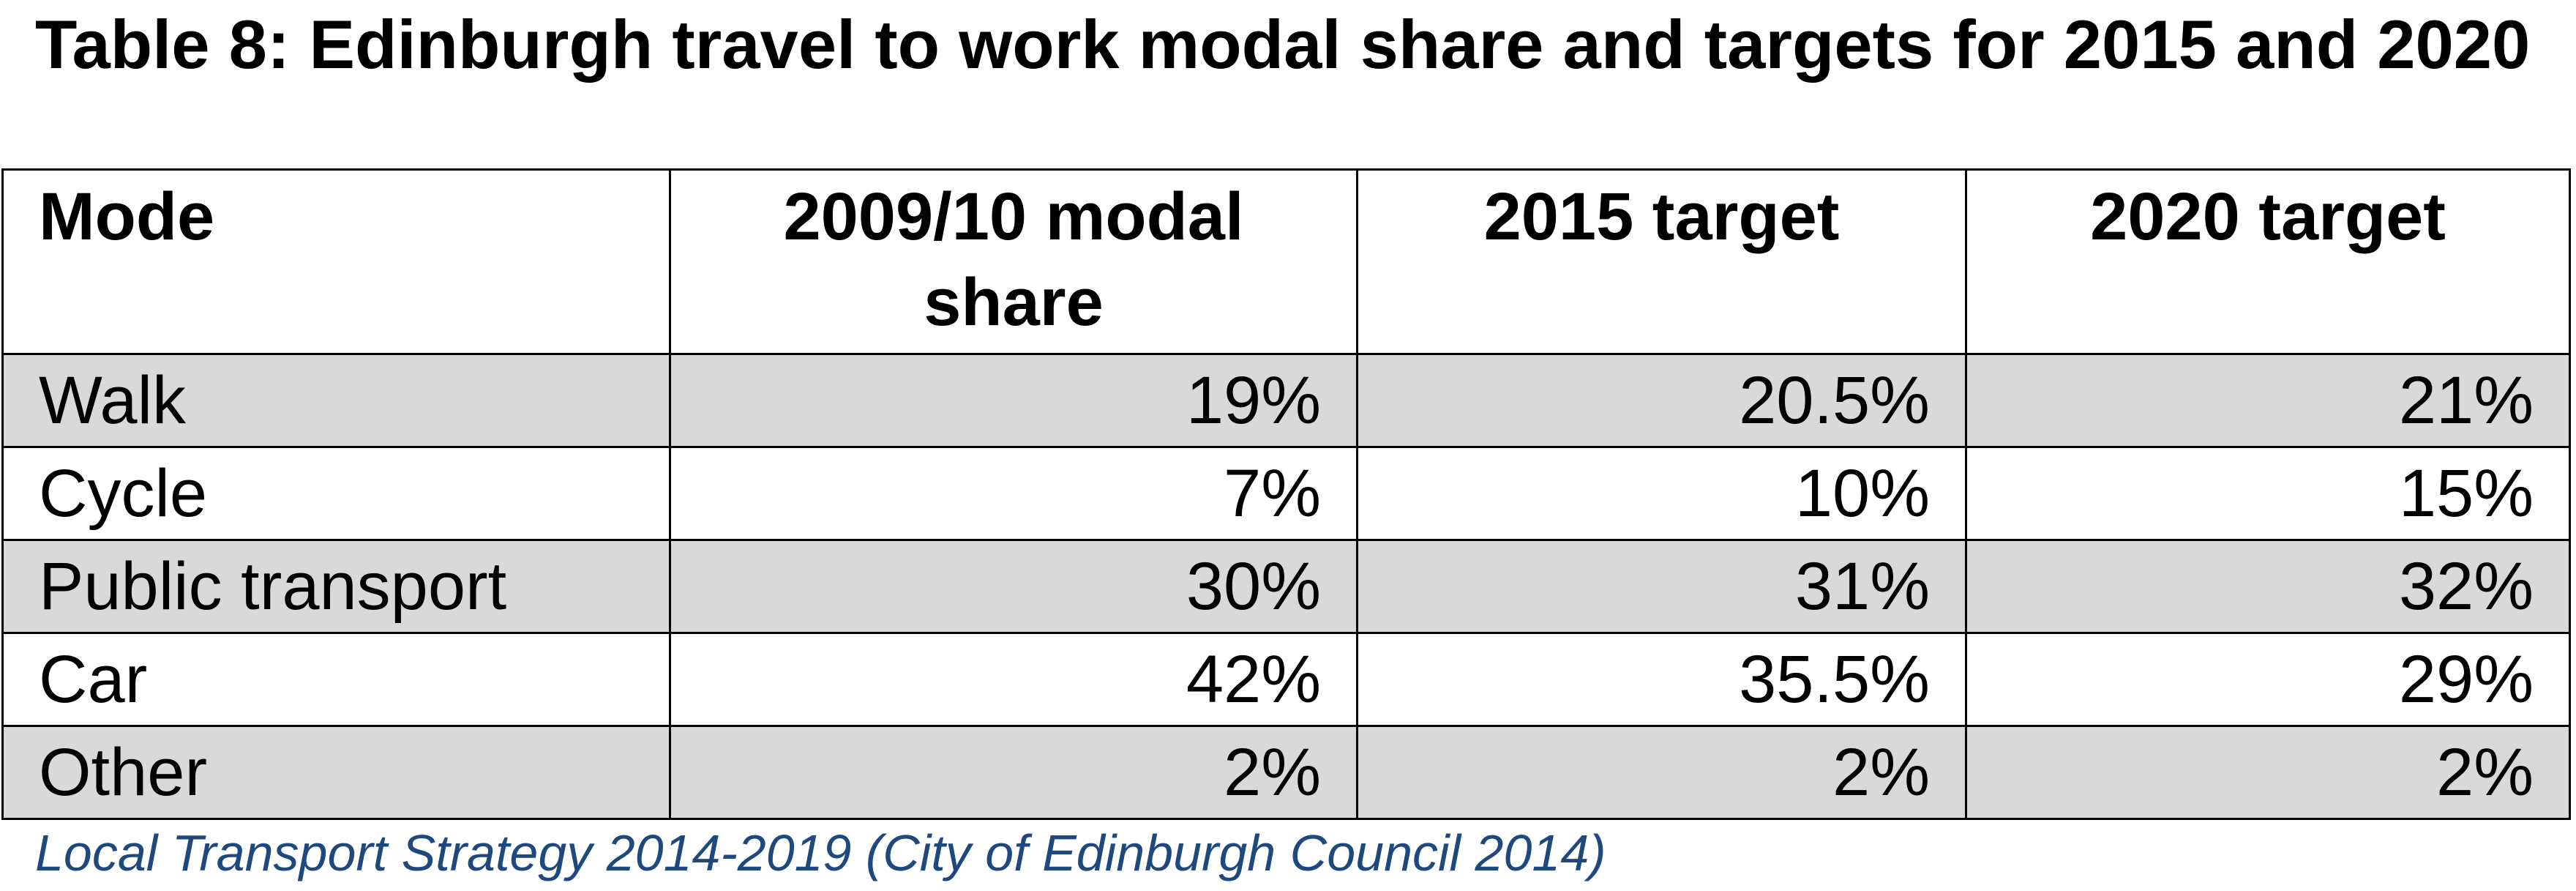 The width and height of the screenshot is (2576, 891). Describe the element at coordinates (336, 773) in the screenshot. I see `mode-cell: Other` at that location.